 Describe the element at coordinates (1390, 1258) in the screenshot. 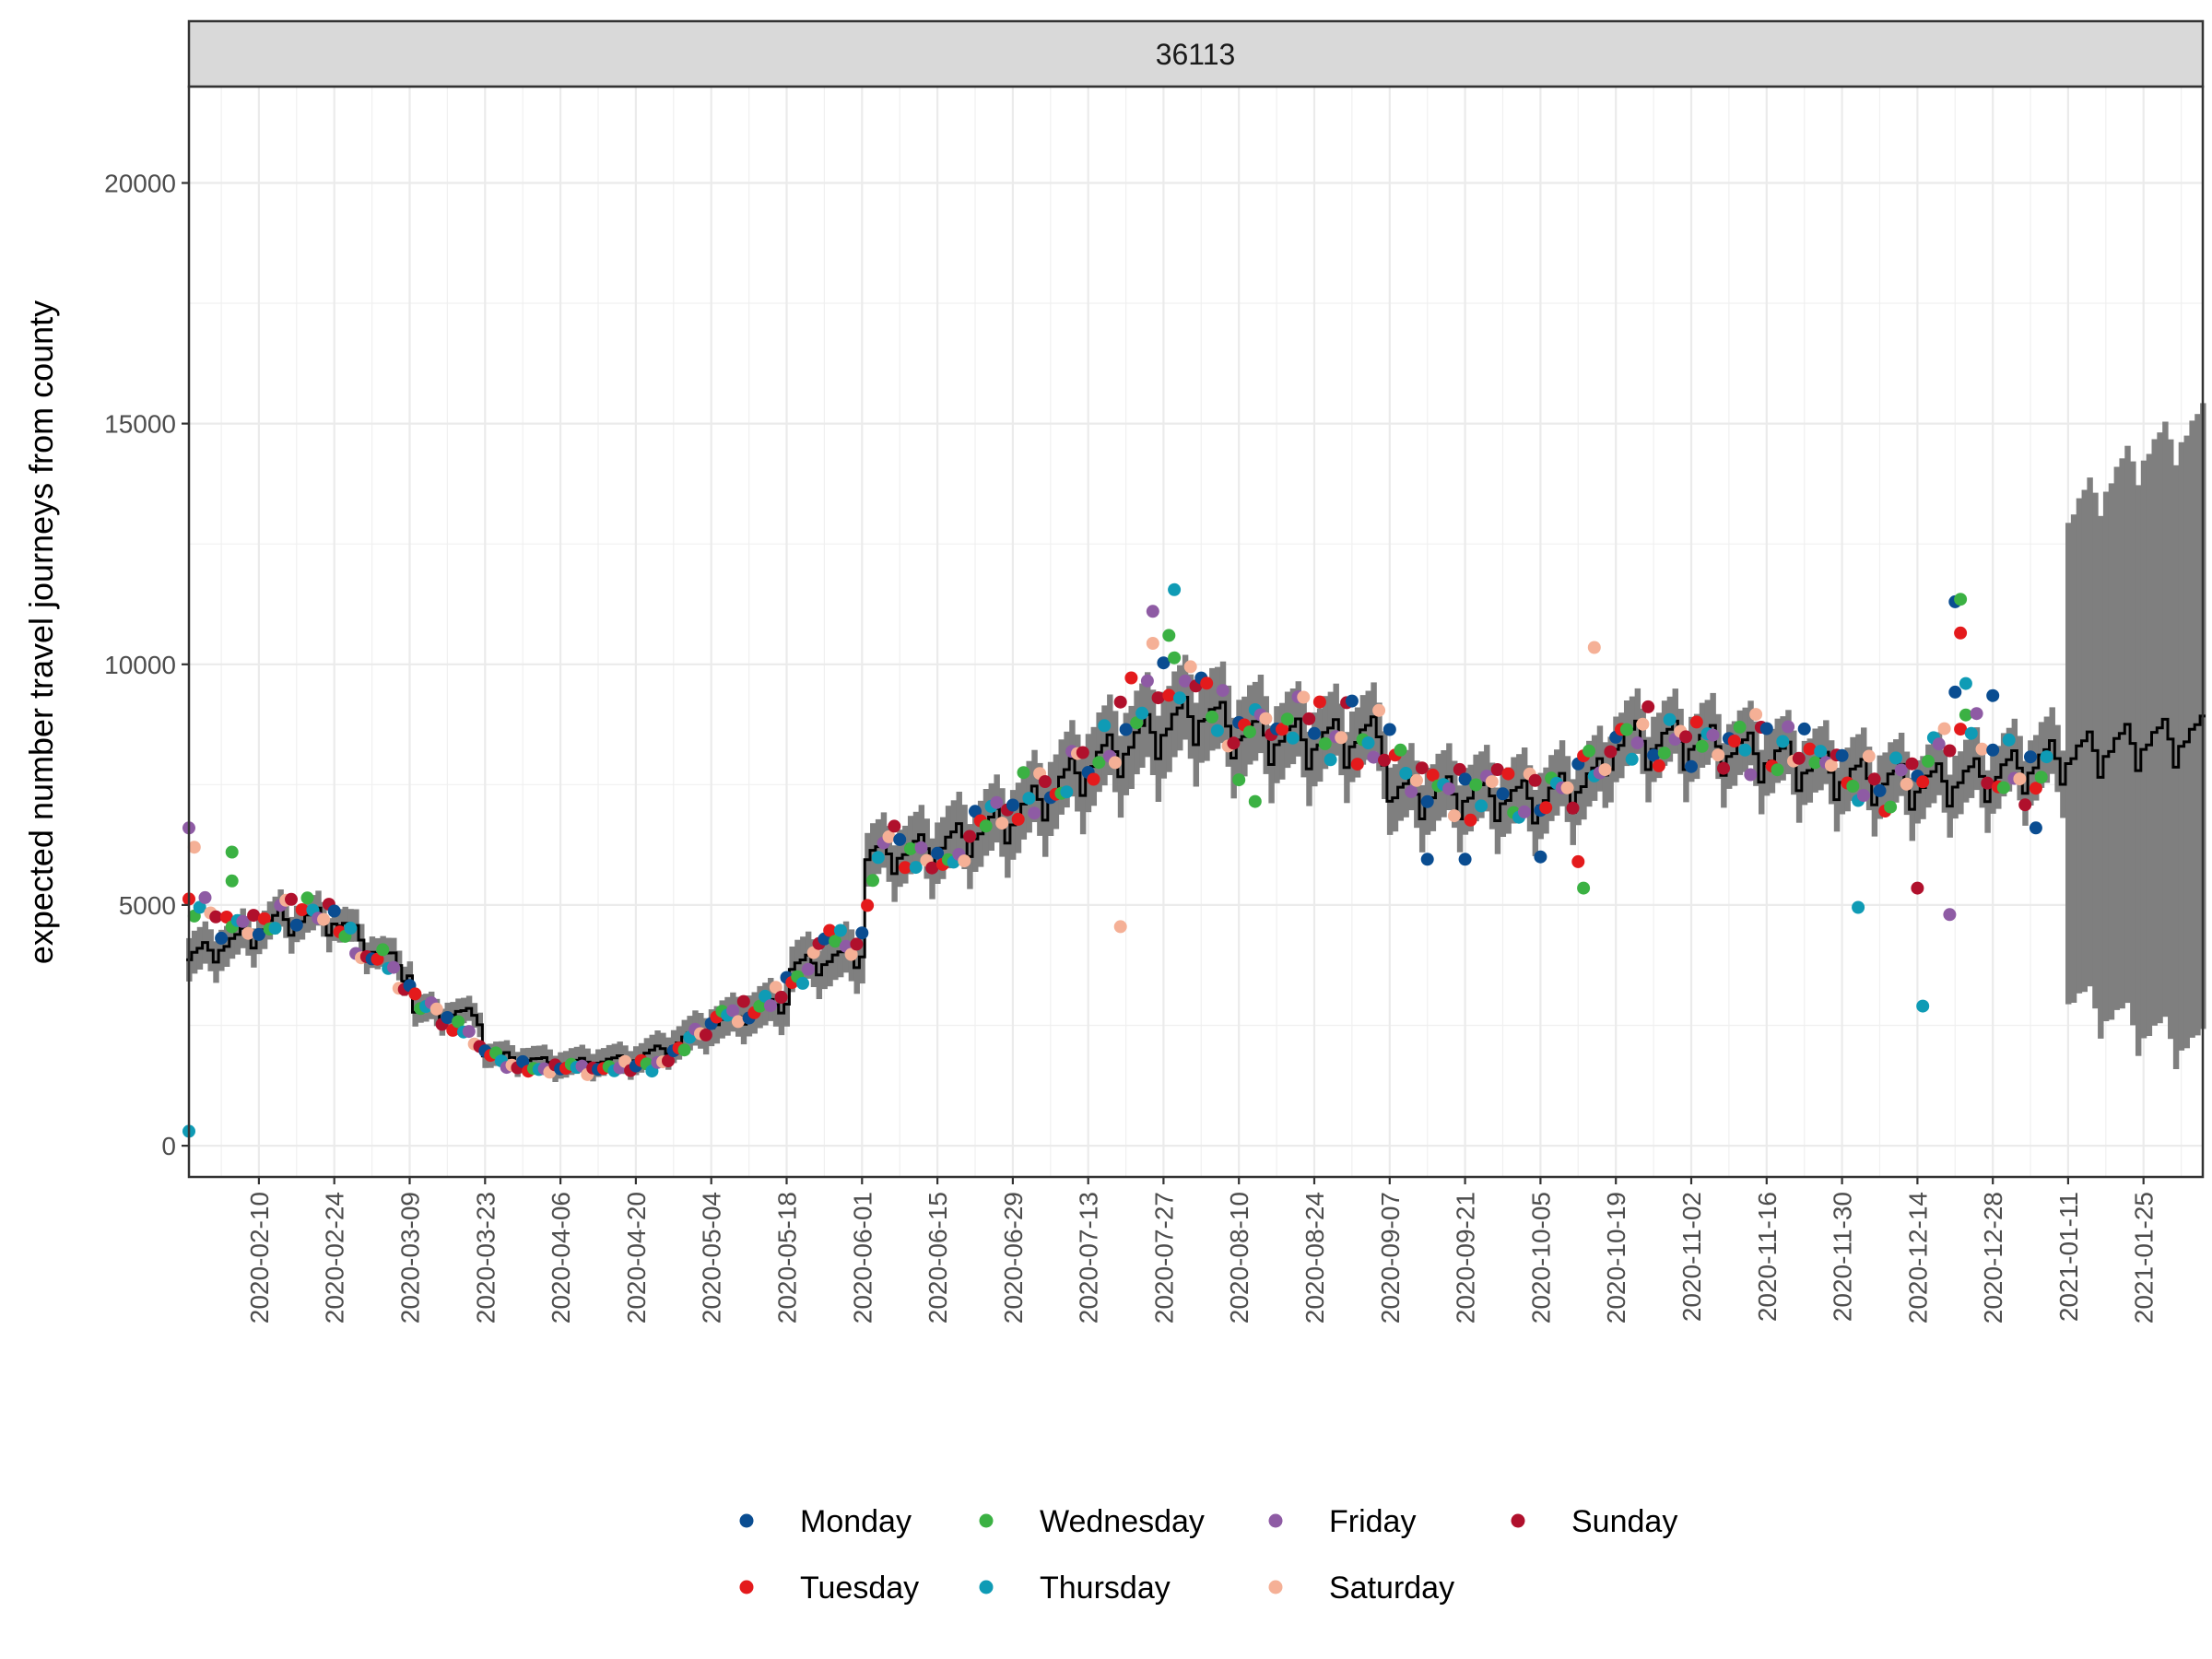

I see `x-tick-label: 2020-09-07` at that location.